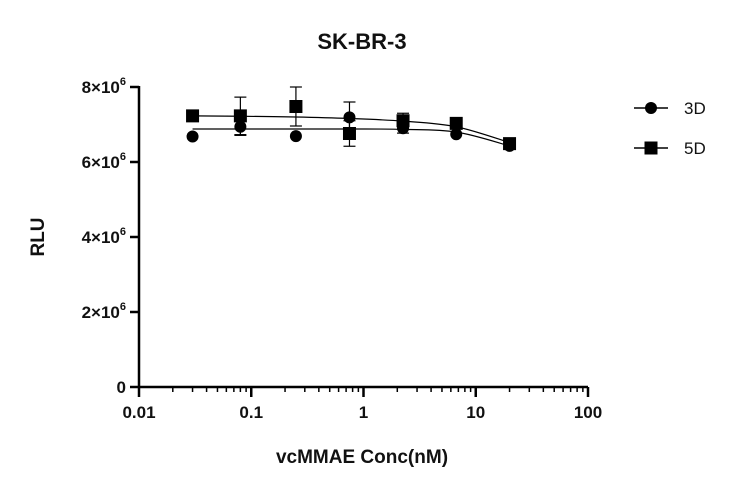 Image resolution: width=739 pixels, height=491 pixels. Describe the element at coordinates (251, 412) in the screenshot. I see `x-tick-label: 0.1` at that location.